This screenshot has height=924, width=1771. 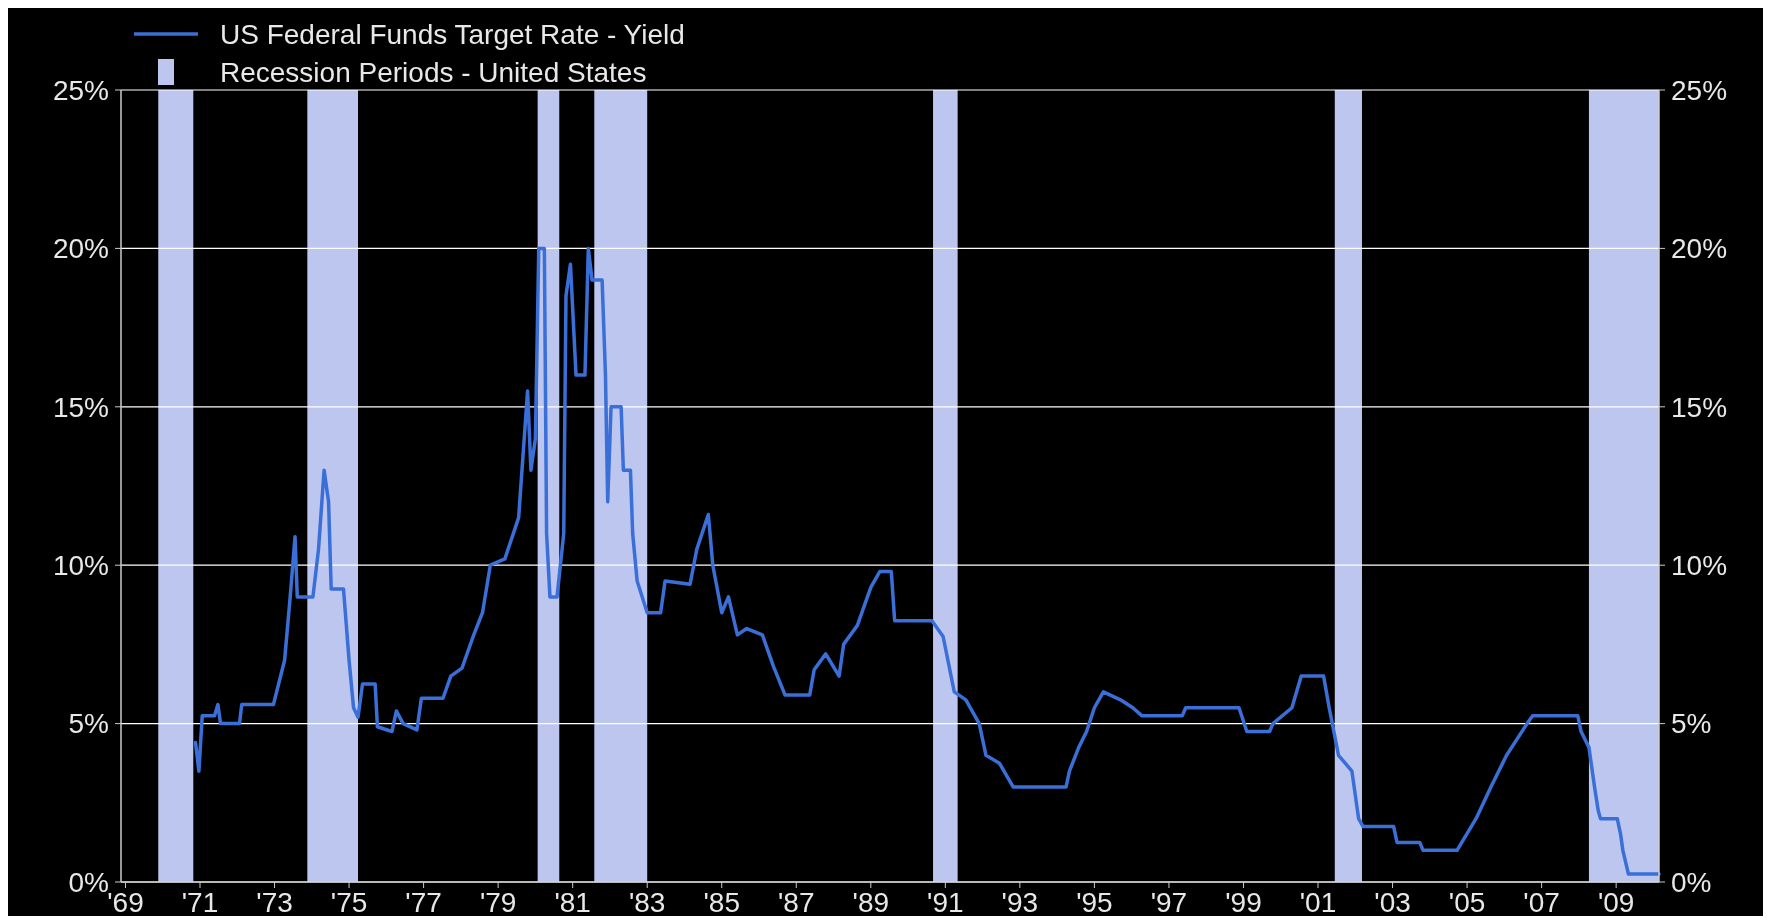 What do you see at coordinates (721, 902) in the screenshot?
I see `x-tick-label: '85` at bounding box center [721, 902].